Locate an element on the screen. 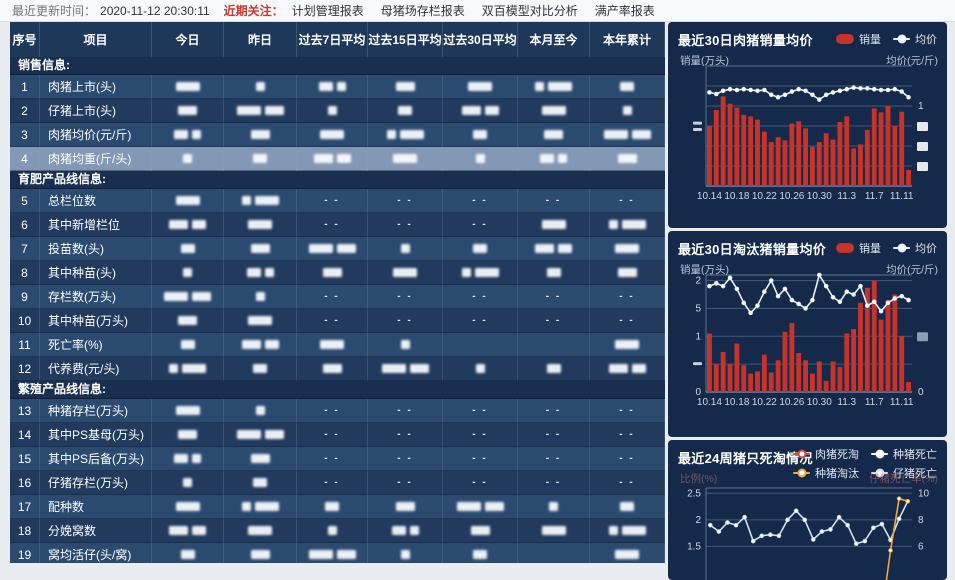 The image size is (955, 580). topbar-link: 双百模型对比分析 is located at coordinates (529, 11).